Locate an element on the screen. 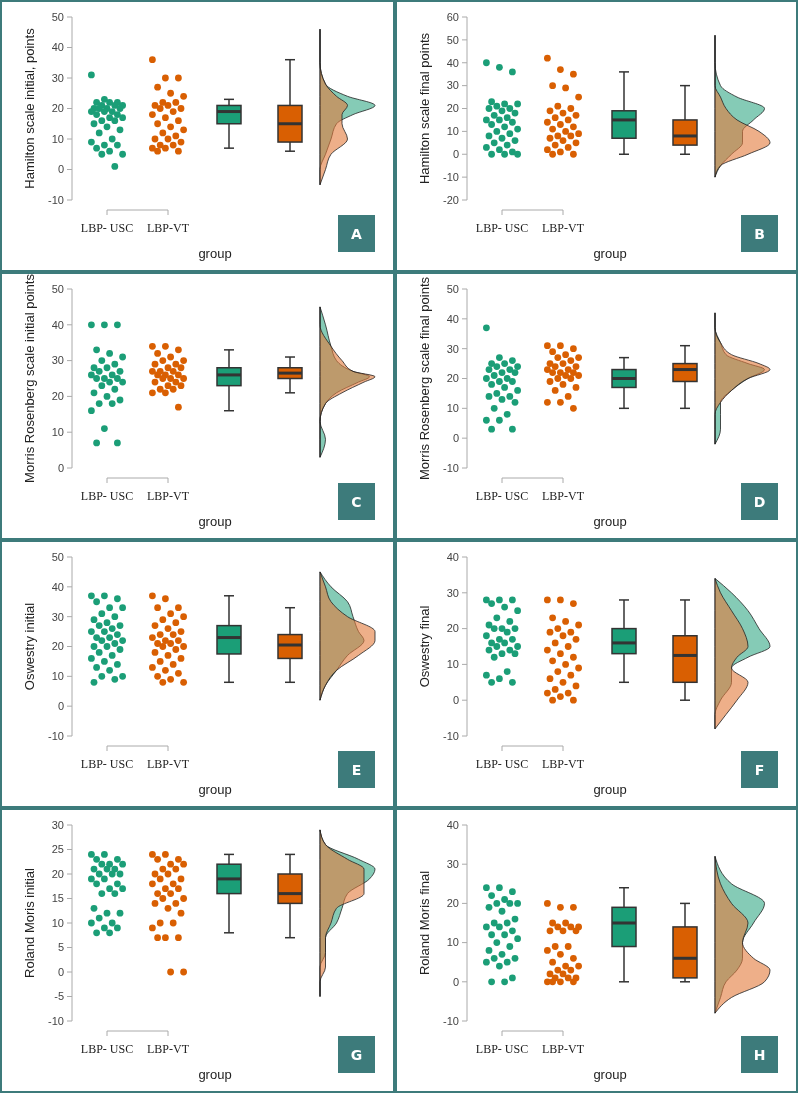  y-tick-label: 5 is located at coordinates (60, 947).